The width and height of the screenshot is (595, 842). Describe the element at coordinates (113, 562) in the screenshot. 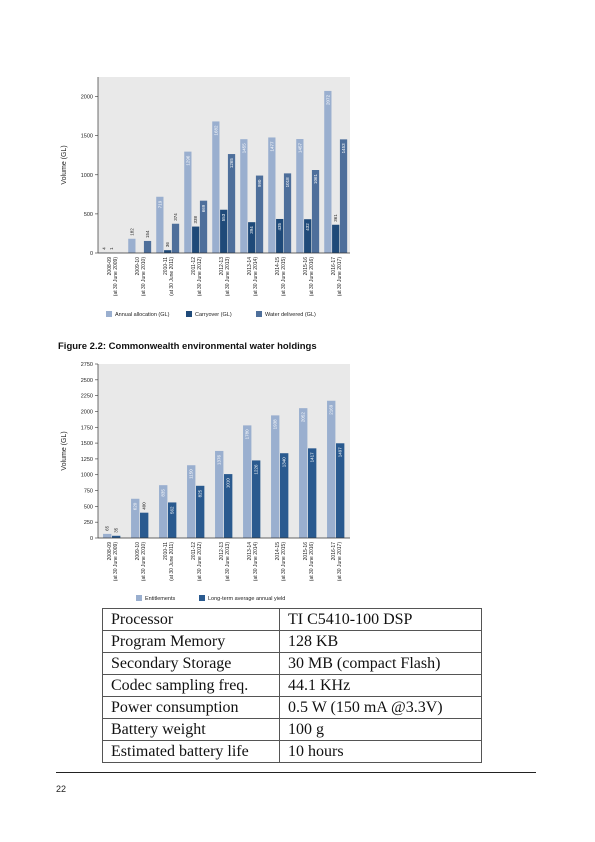

I see `x-tick-label: 2008-09(at 30 June 2009)` at that location.